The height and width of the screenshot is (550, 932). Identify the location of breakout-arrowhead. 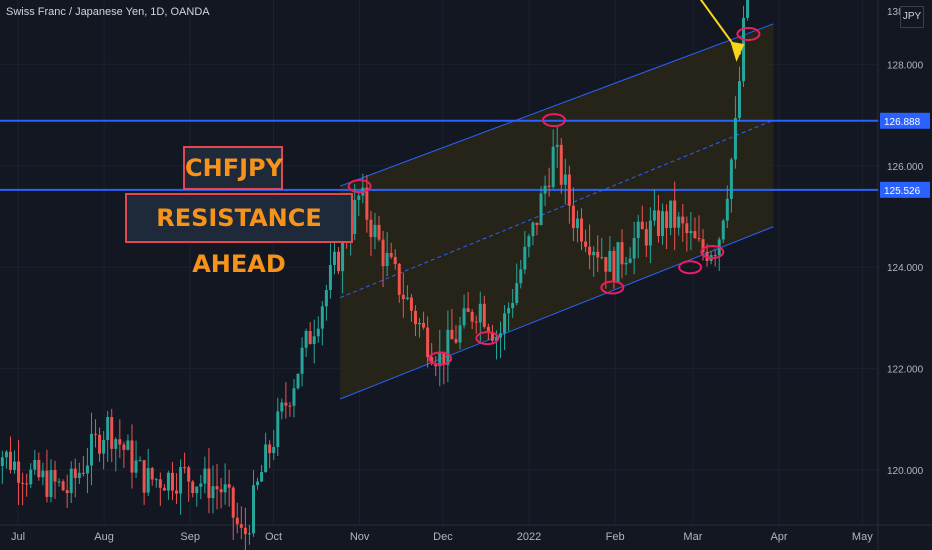
(737, 51).